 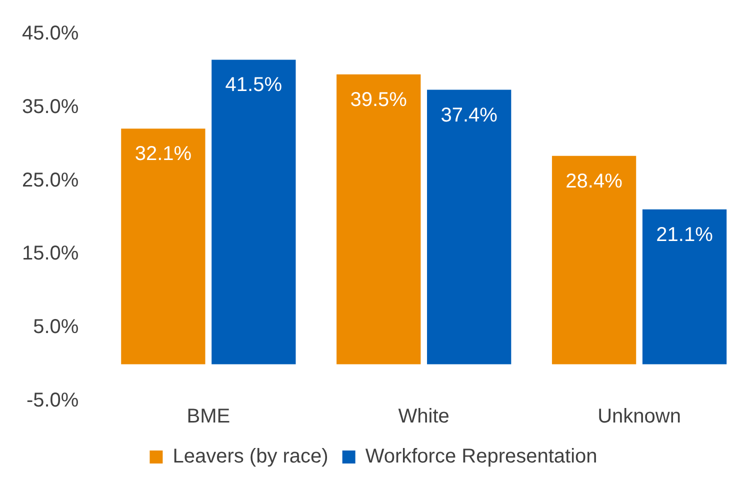 I want to click on x-tick-label: BME, so click(x=208, y=417).